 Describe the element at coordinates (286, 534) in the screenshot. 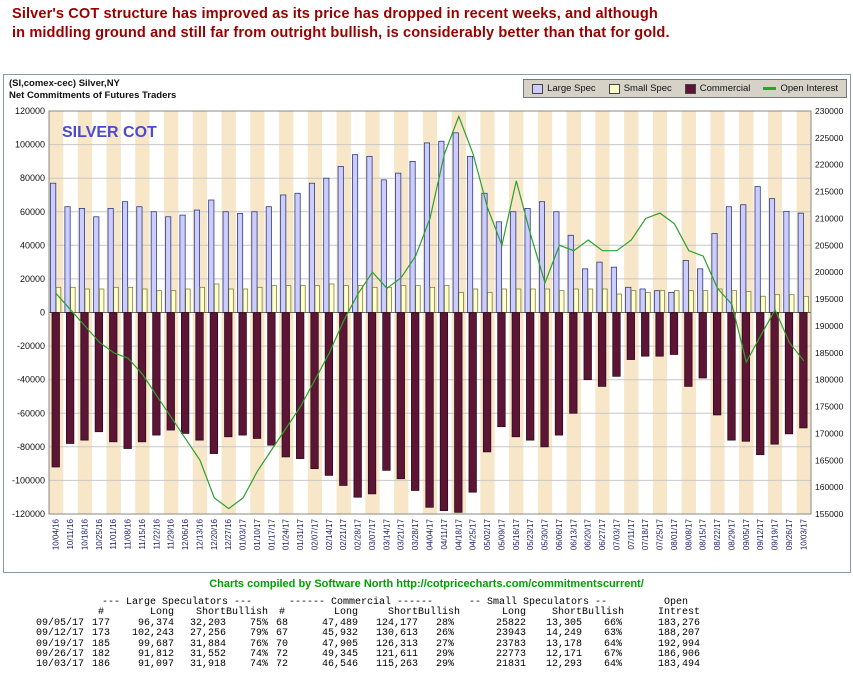

I see `svg-text: 01/24/17` at that location.